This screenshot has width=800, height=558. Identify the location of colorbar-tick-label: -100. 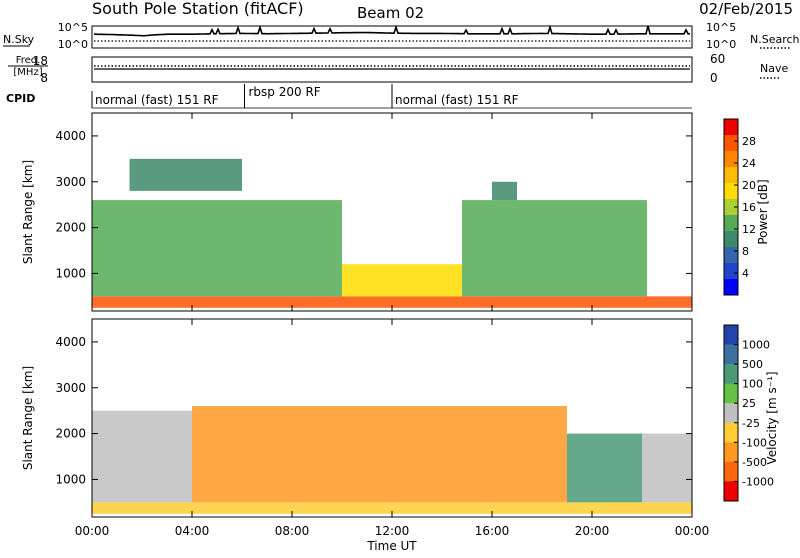
(754, 442).